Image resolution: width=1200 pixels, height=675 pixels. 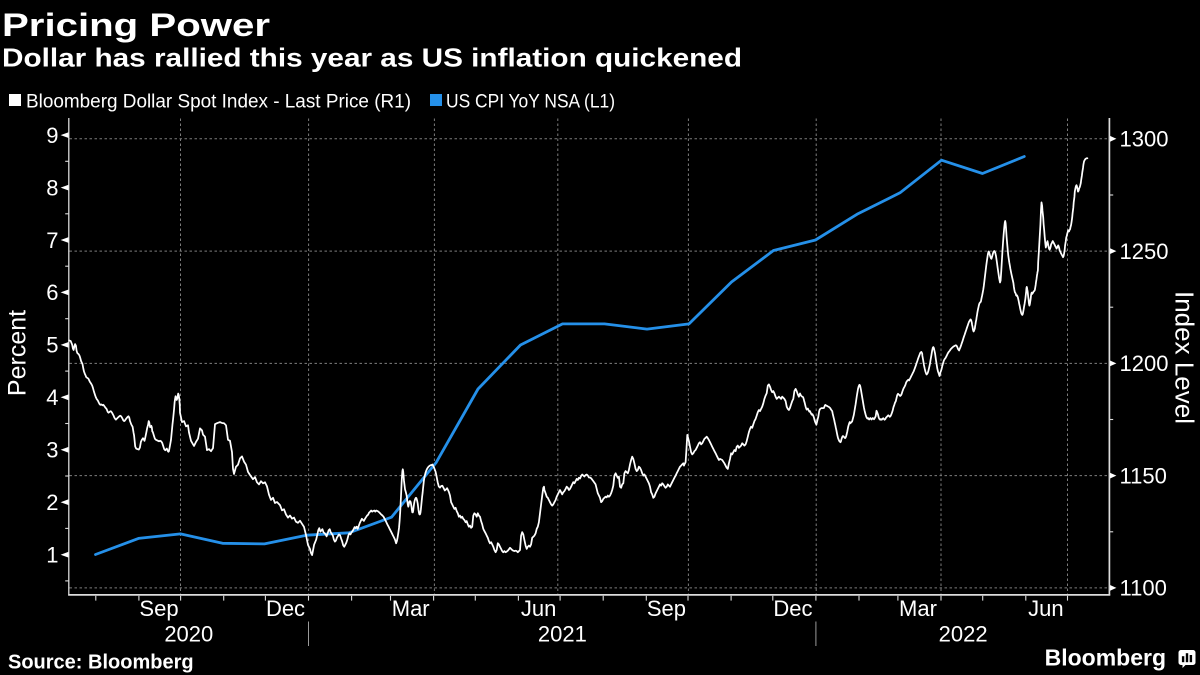 What do you see at coordinates (1143, 588) in the screenshot?
I see `svg-text: 1100` at bounding box center [1143, 588].